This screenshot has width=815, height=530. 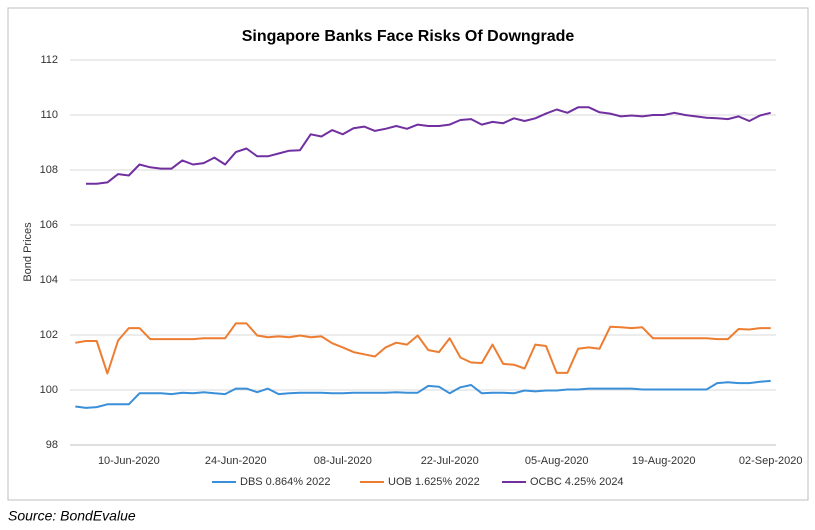 I want to click on y-tick-label: 104, so click(x=49, y=280).